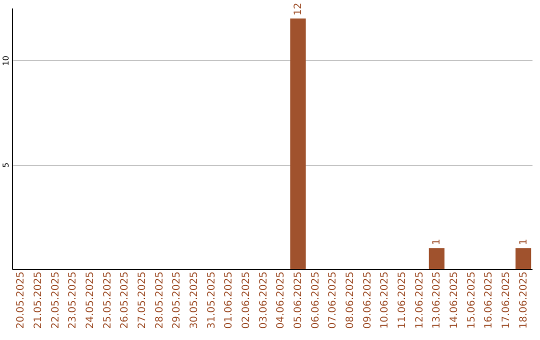  I want to click on y-tick-label: 10, so click(6, 61).